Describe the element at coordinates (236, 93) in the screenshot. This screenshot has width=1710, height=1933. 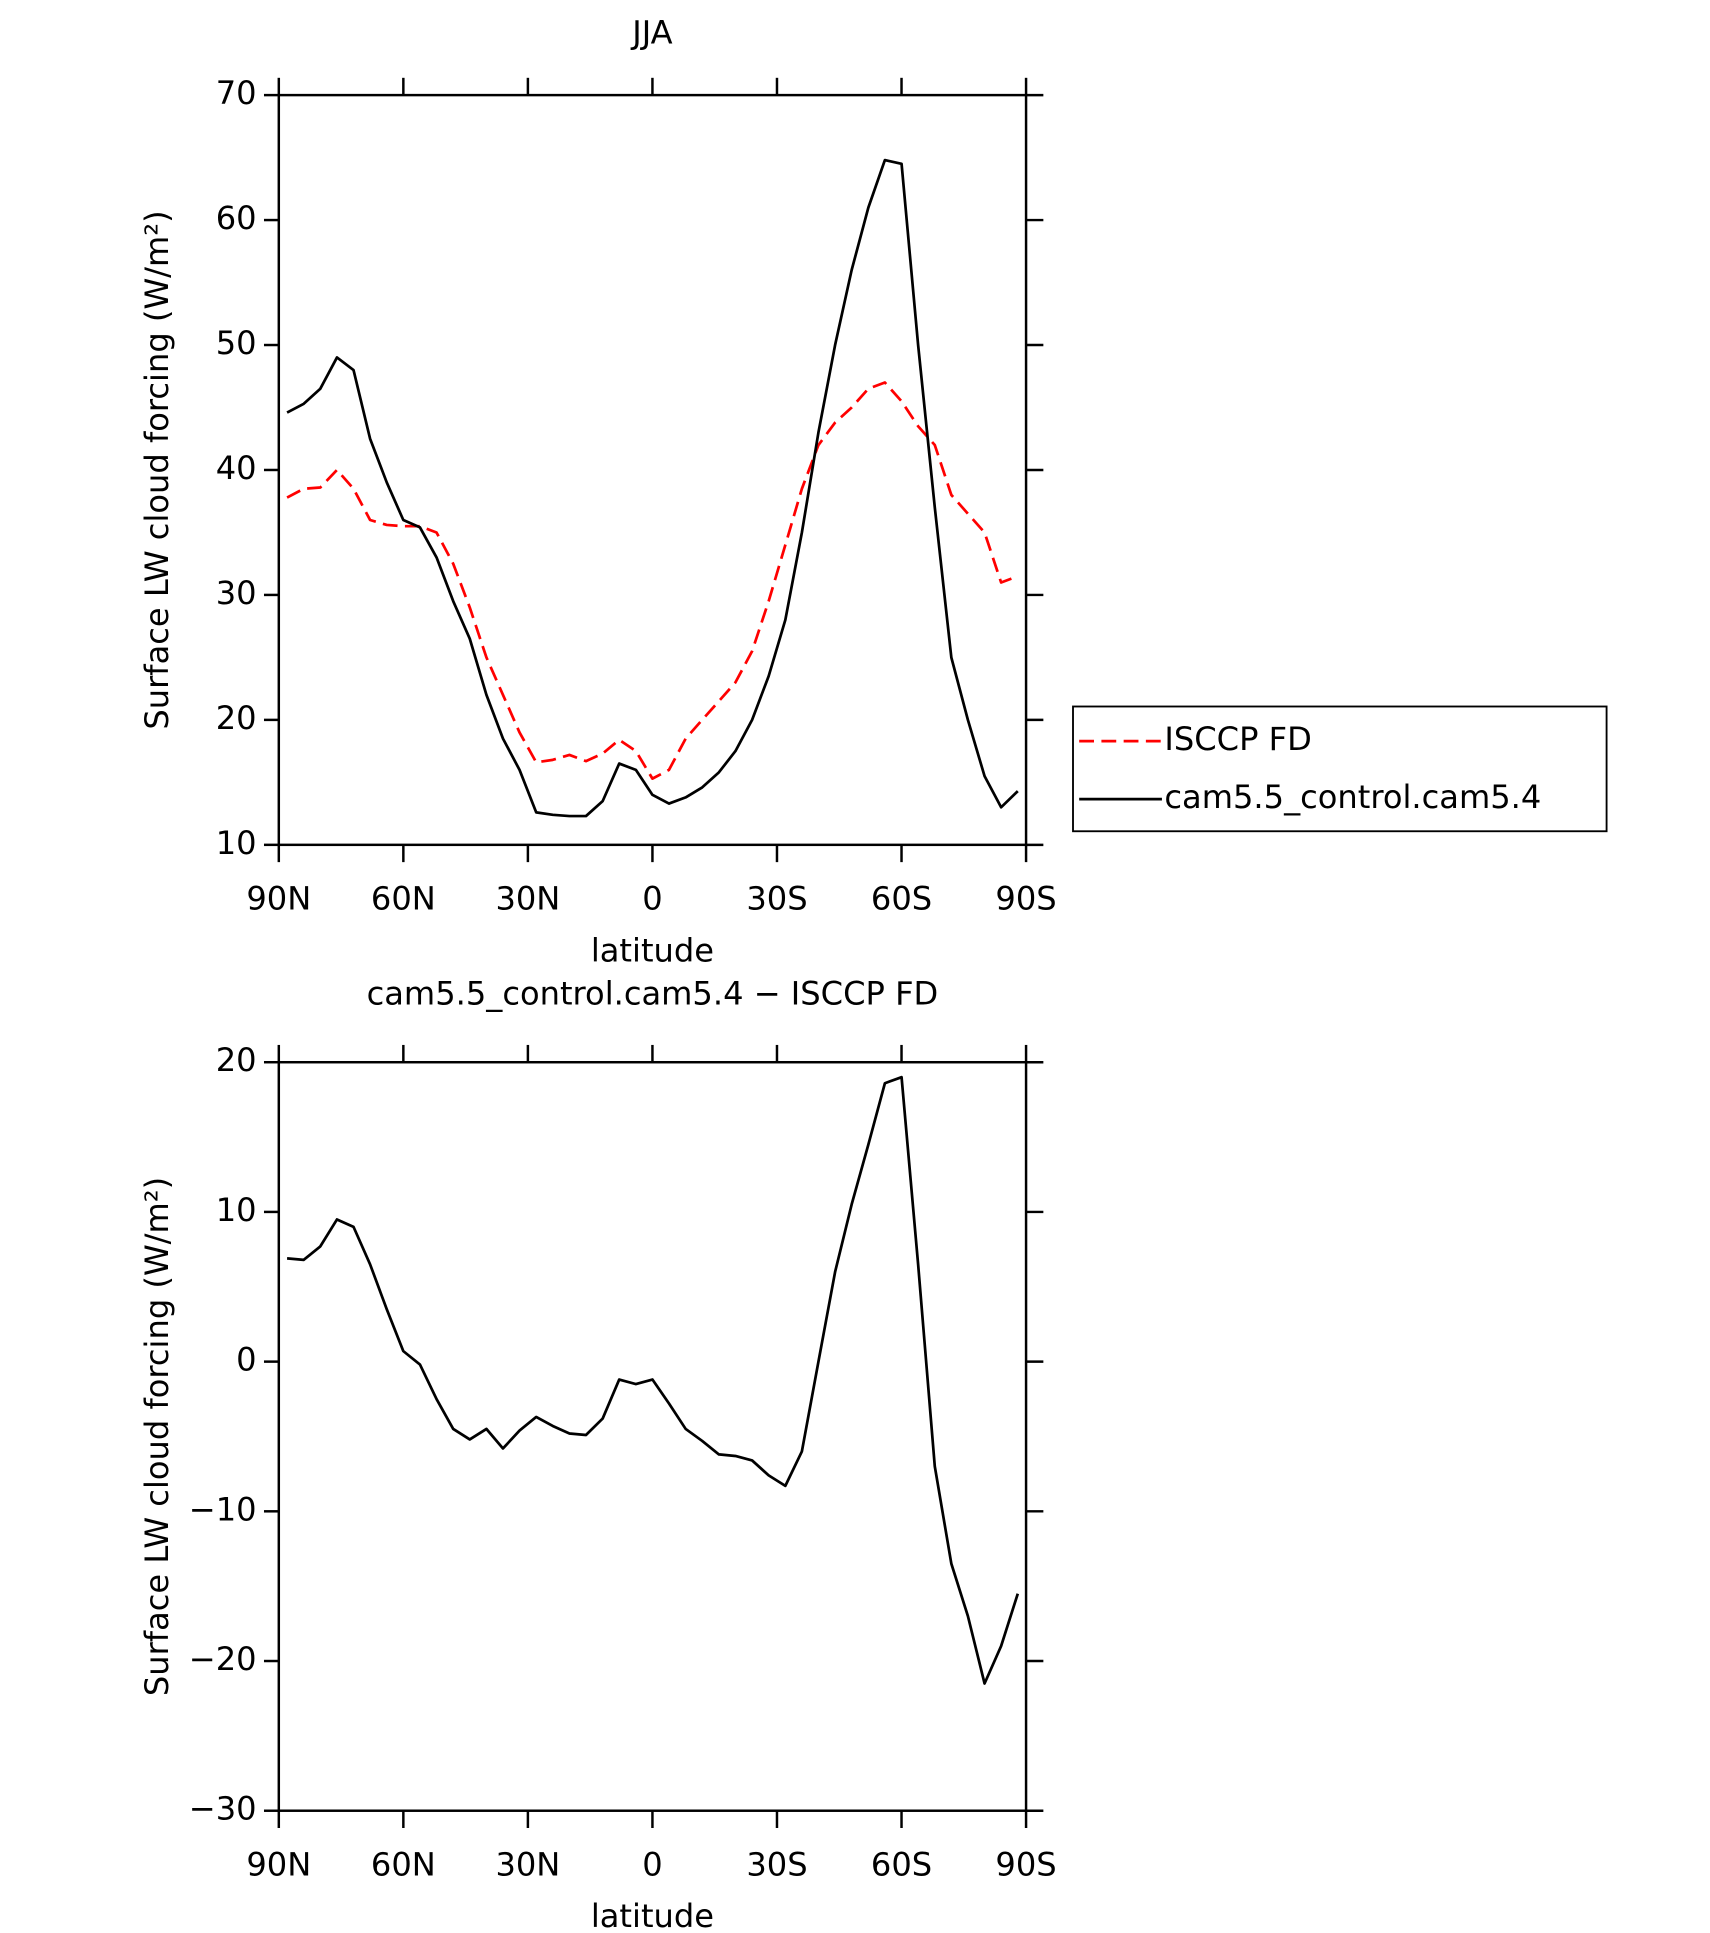
I see `y-tick-label: 70` at that location.